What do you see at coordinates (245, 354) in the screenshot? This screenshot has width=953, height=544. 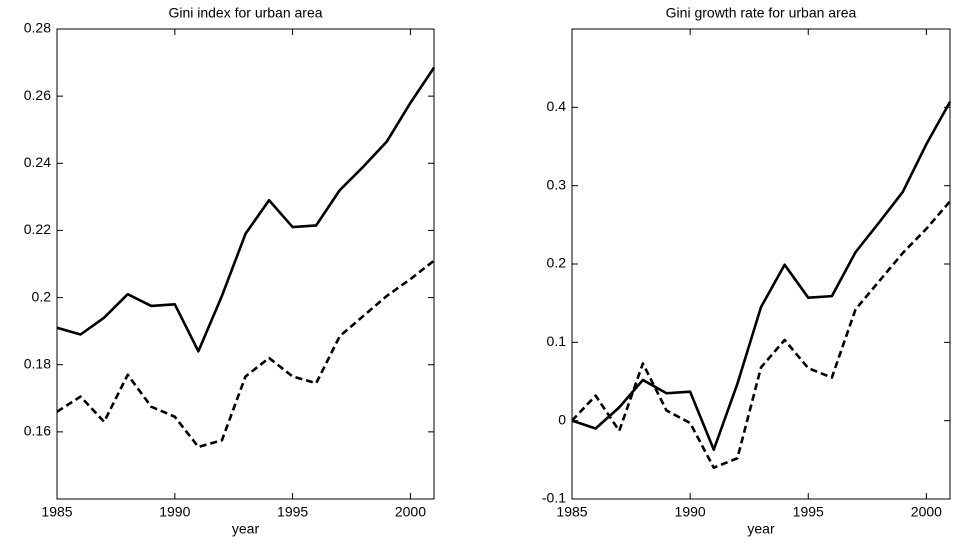 I see `data-line` at bounding box center [245, 354].